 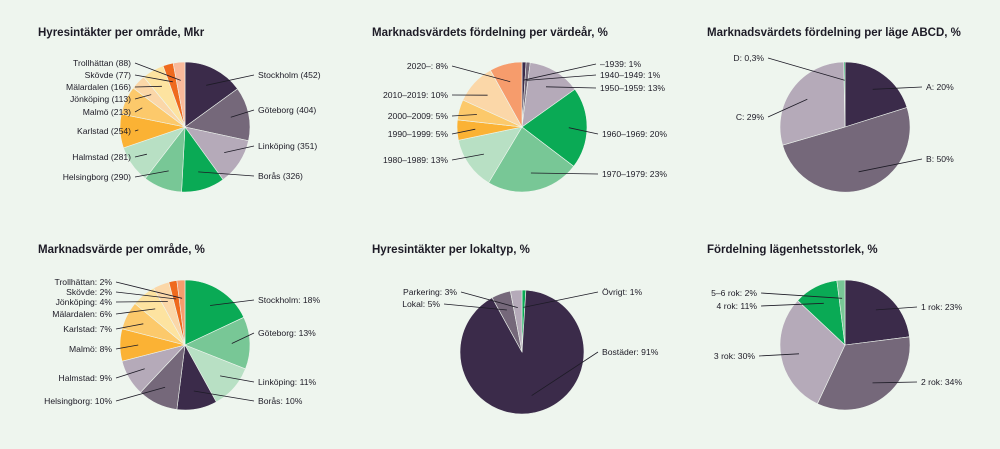 What do you see at coordinates (82, 314) in the screenshot?
I see `pie-slice-label: Mälardalen: 6%` at bounding box center [82, 314].